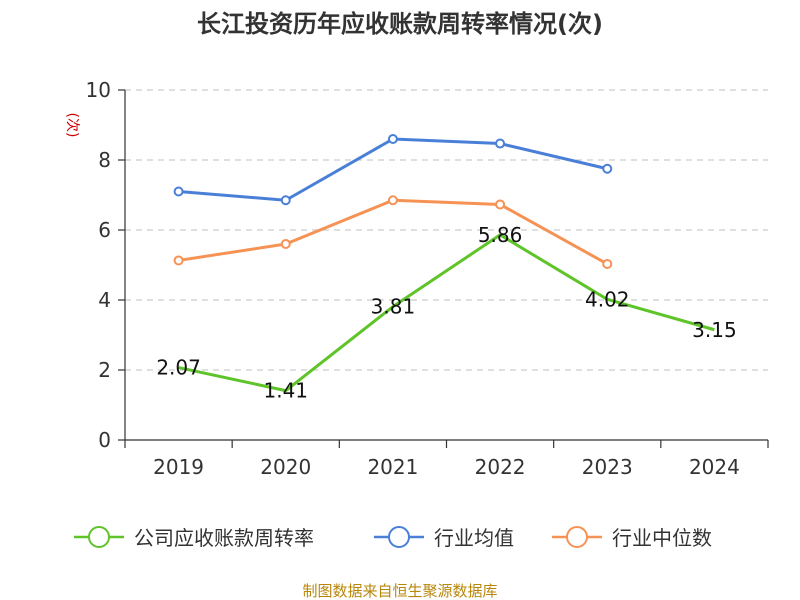 The image size is (800, 600). What do you see at coordinates (224, 538) in the screenshot?
I see `legend-label: 公司应收账款周转率` at bounding box center [224, 538].